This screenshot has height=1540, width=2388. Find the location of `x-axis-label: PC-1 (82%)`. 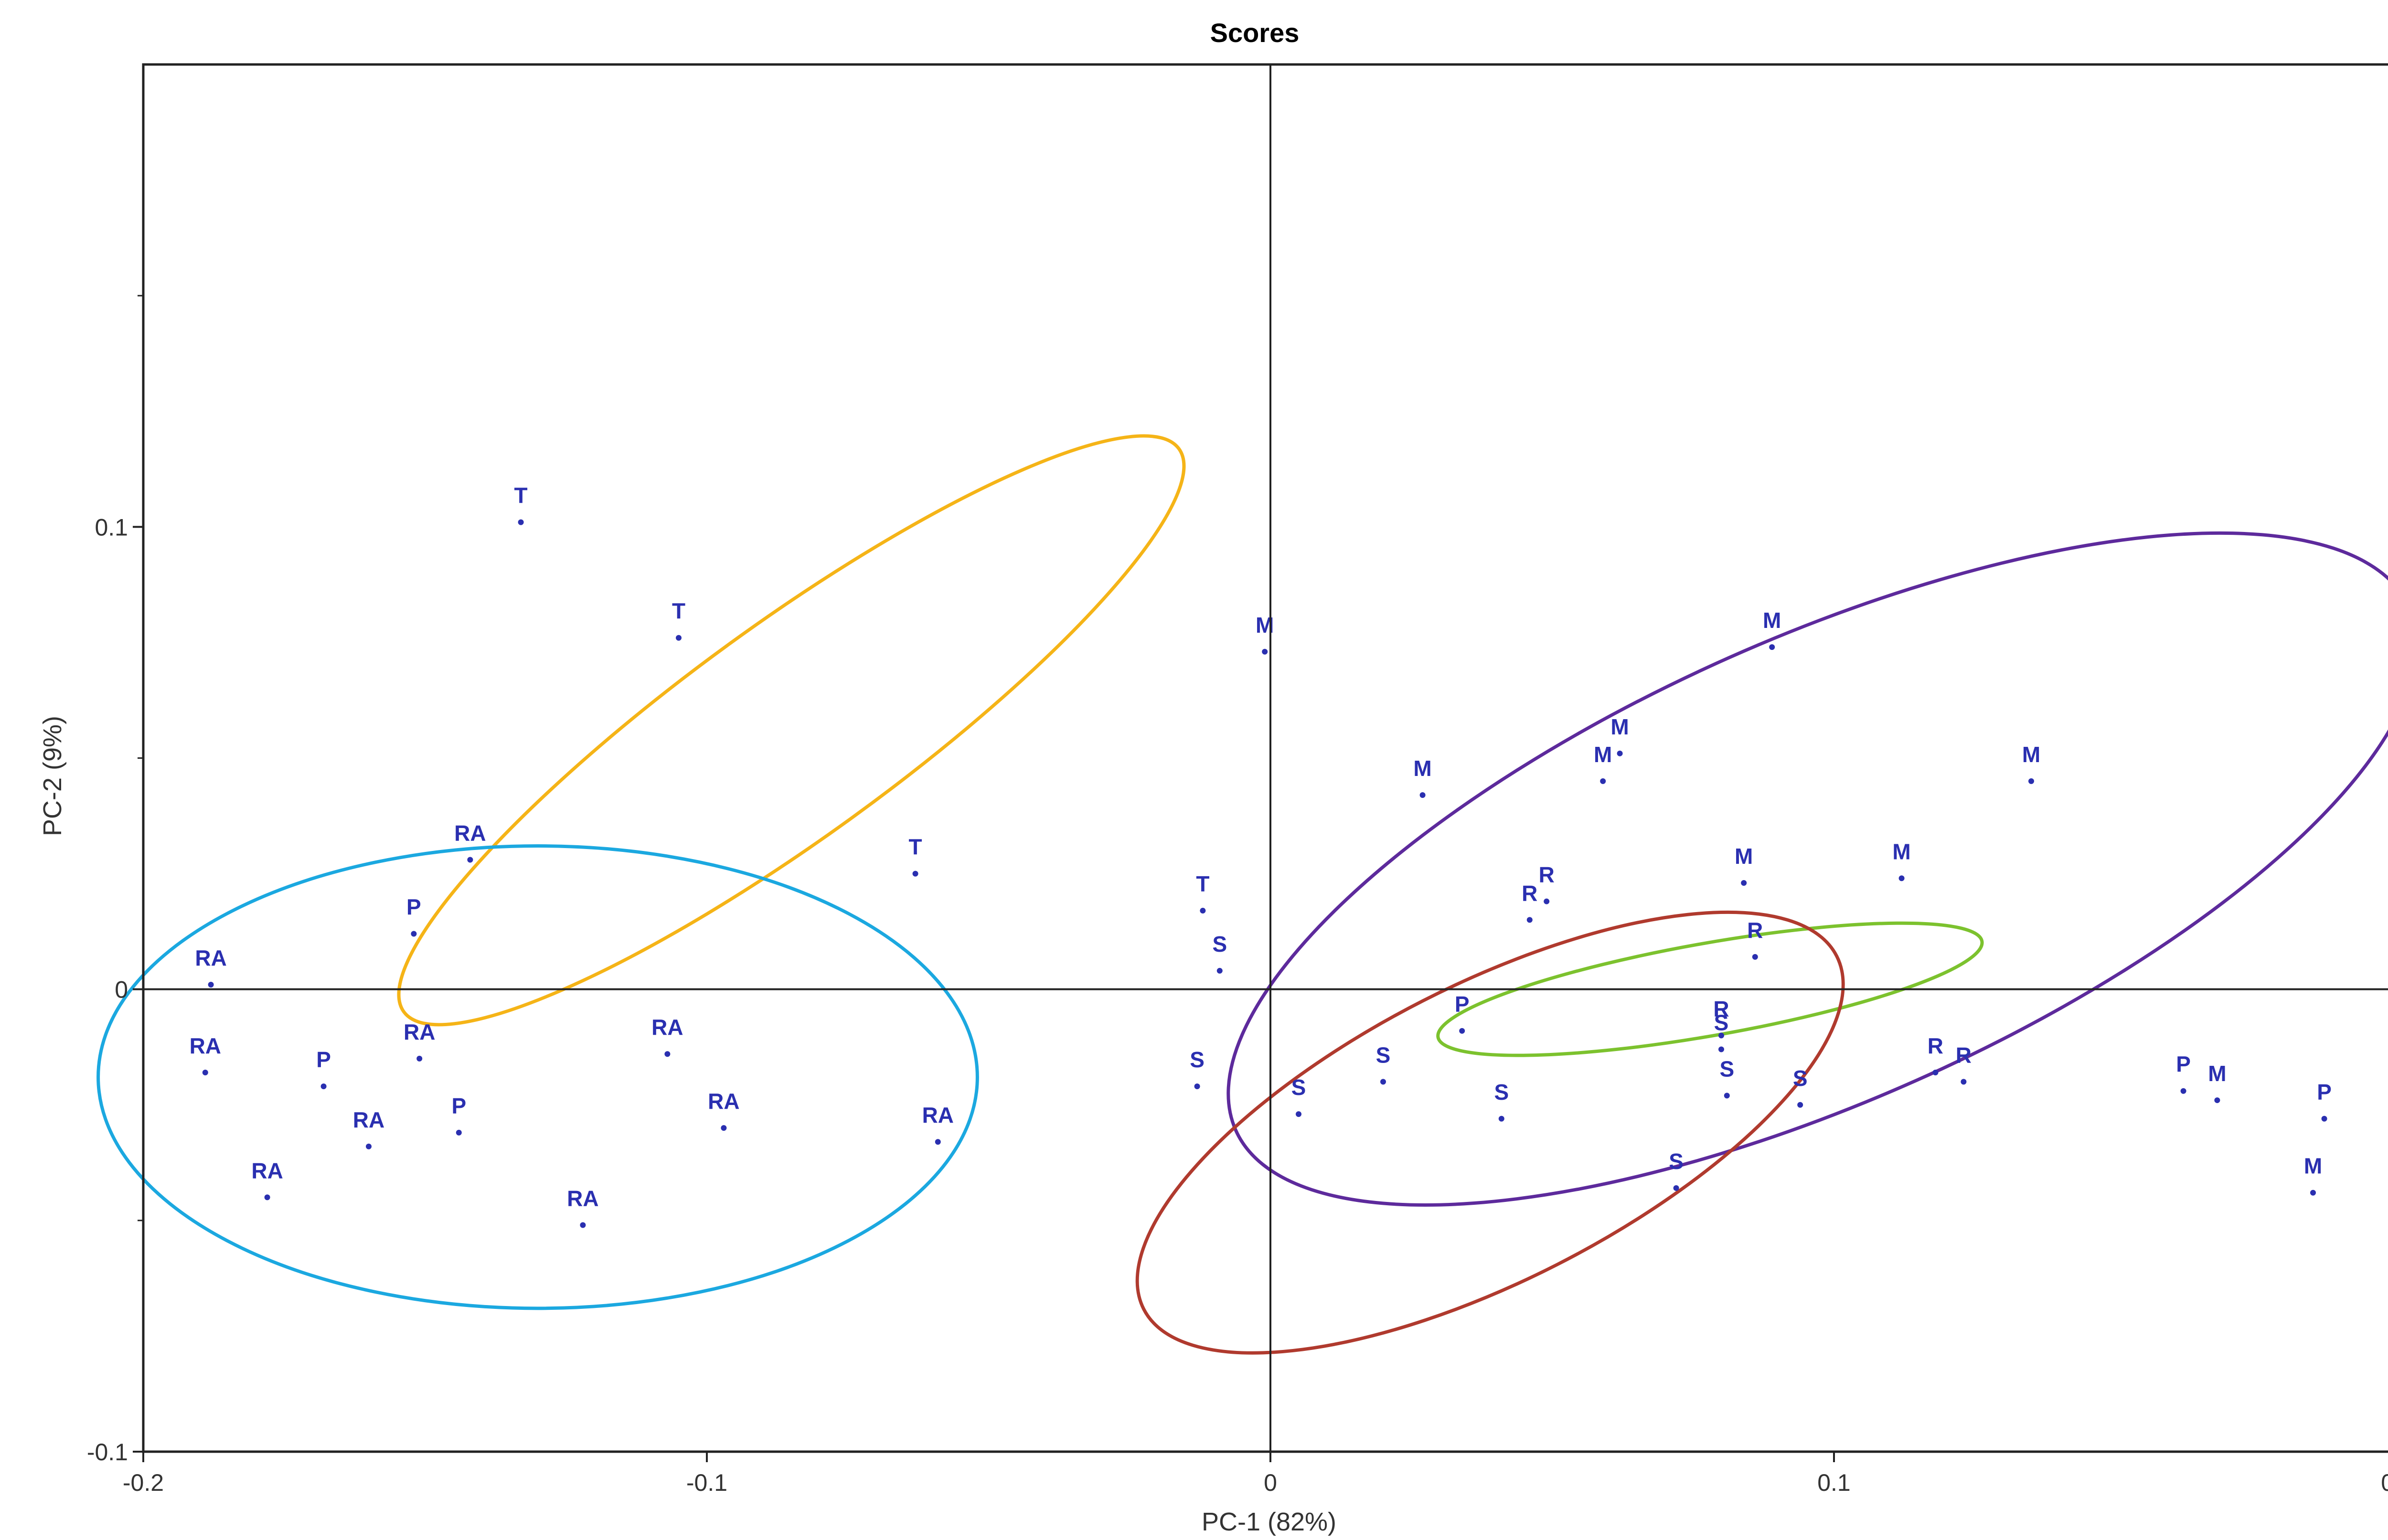

x-axis-label: PC-1 (82%) is located at coordinates (1269, 1522).